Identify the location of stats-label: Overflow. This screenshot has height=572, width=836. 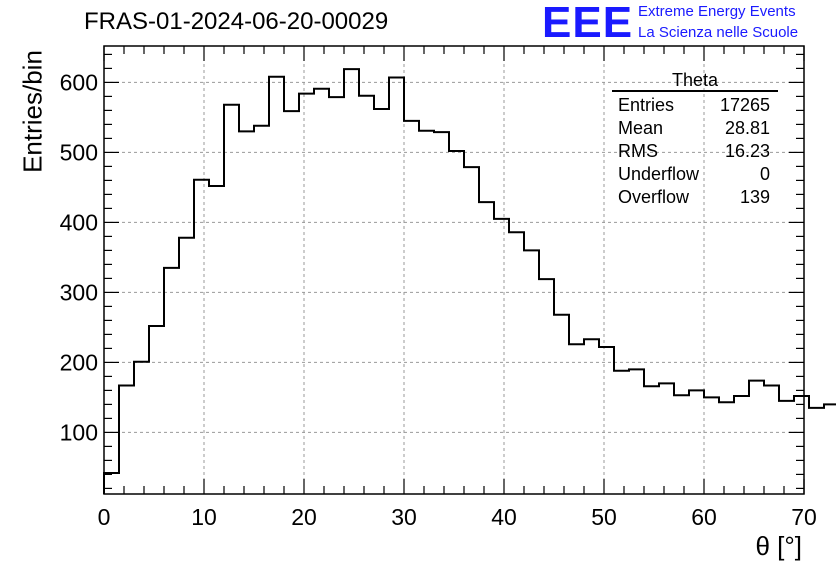
(654, 197).